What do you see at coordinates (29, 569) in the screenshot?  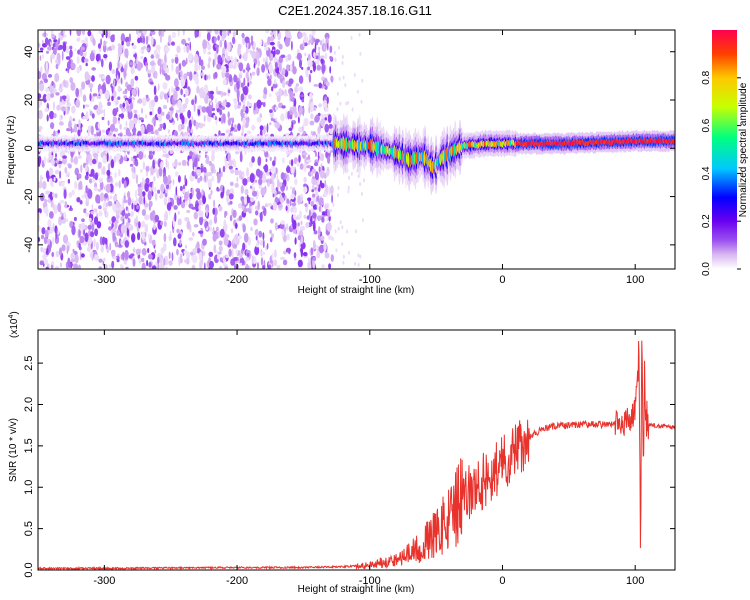 I see `y-tick-label: 0.0` at bounding box center [29, 569].